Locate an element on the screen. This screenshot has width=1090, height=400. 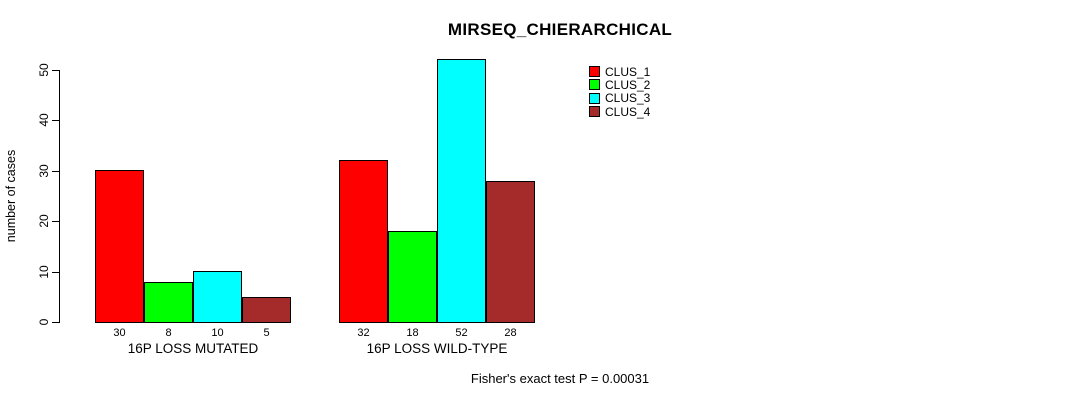
legend-label: CLUS_3 is located at coordinates (628, 98).